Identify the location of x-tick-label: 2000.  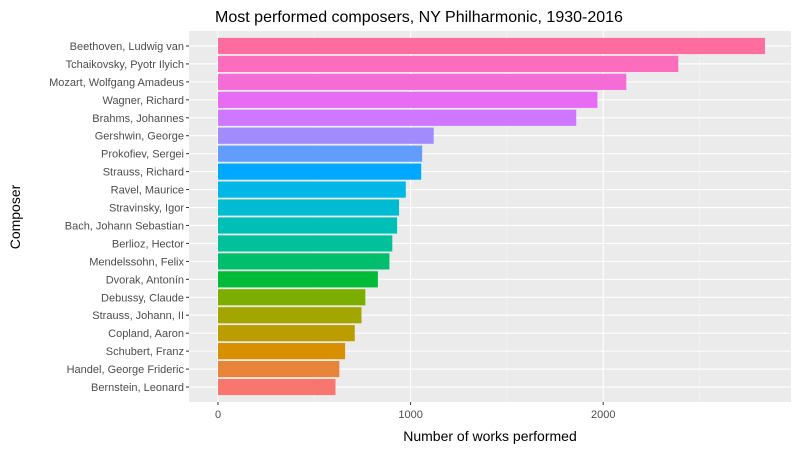
(603, 415).